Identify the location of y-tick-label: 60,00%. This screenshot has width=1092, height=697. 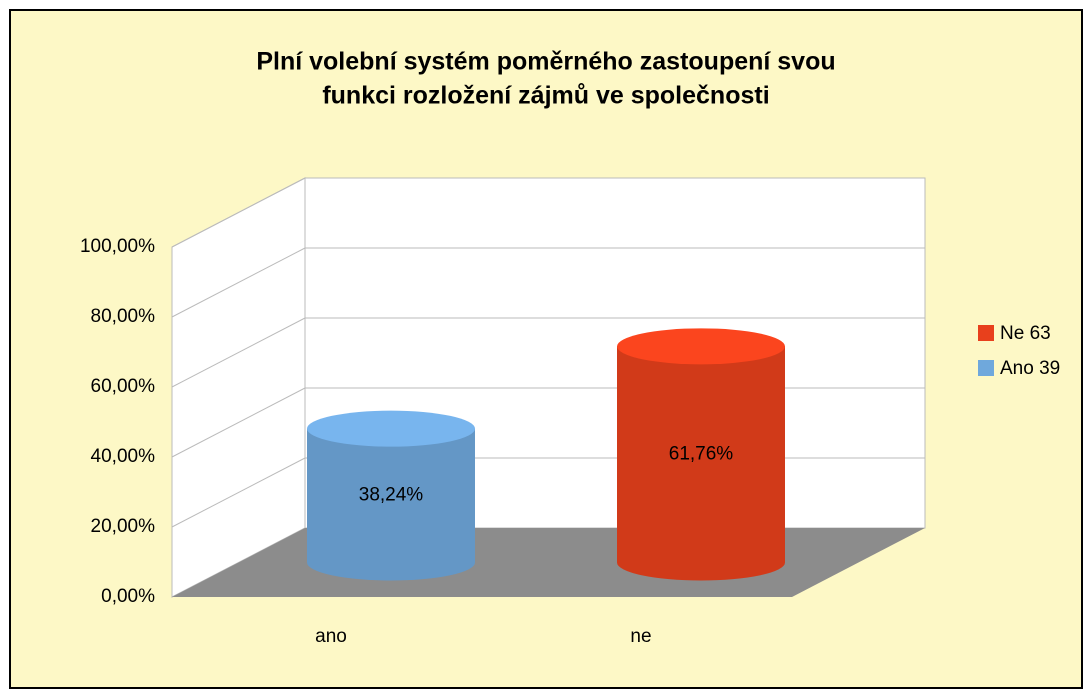
(123, 386).